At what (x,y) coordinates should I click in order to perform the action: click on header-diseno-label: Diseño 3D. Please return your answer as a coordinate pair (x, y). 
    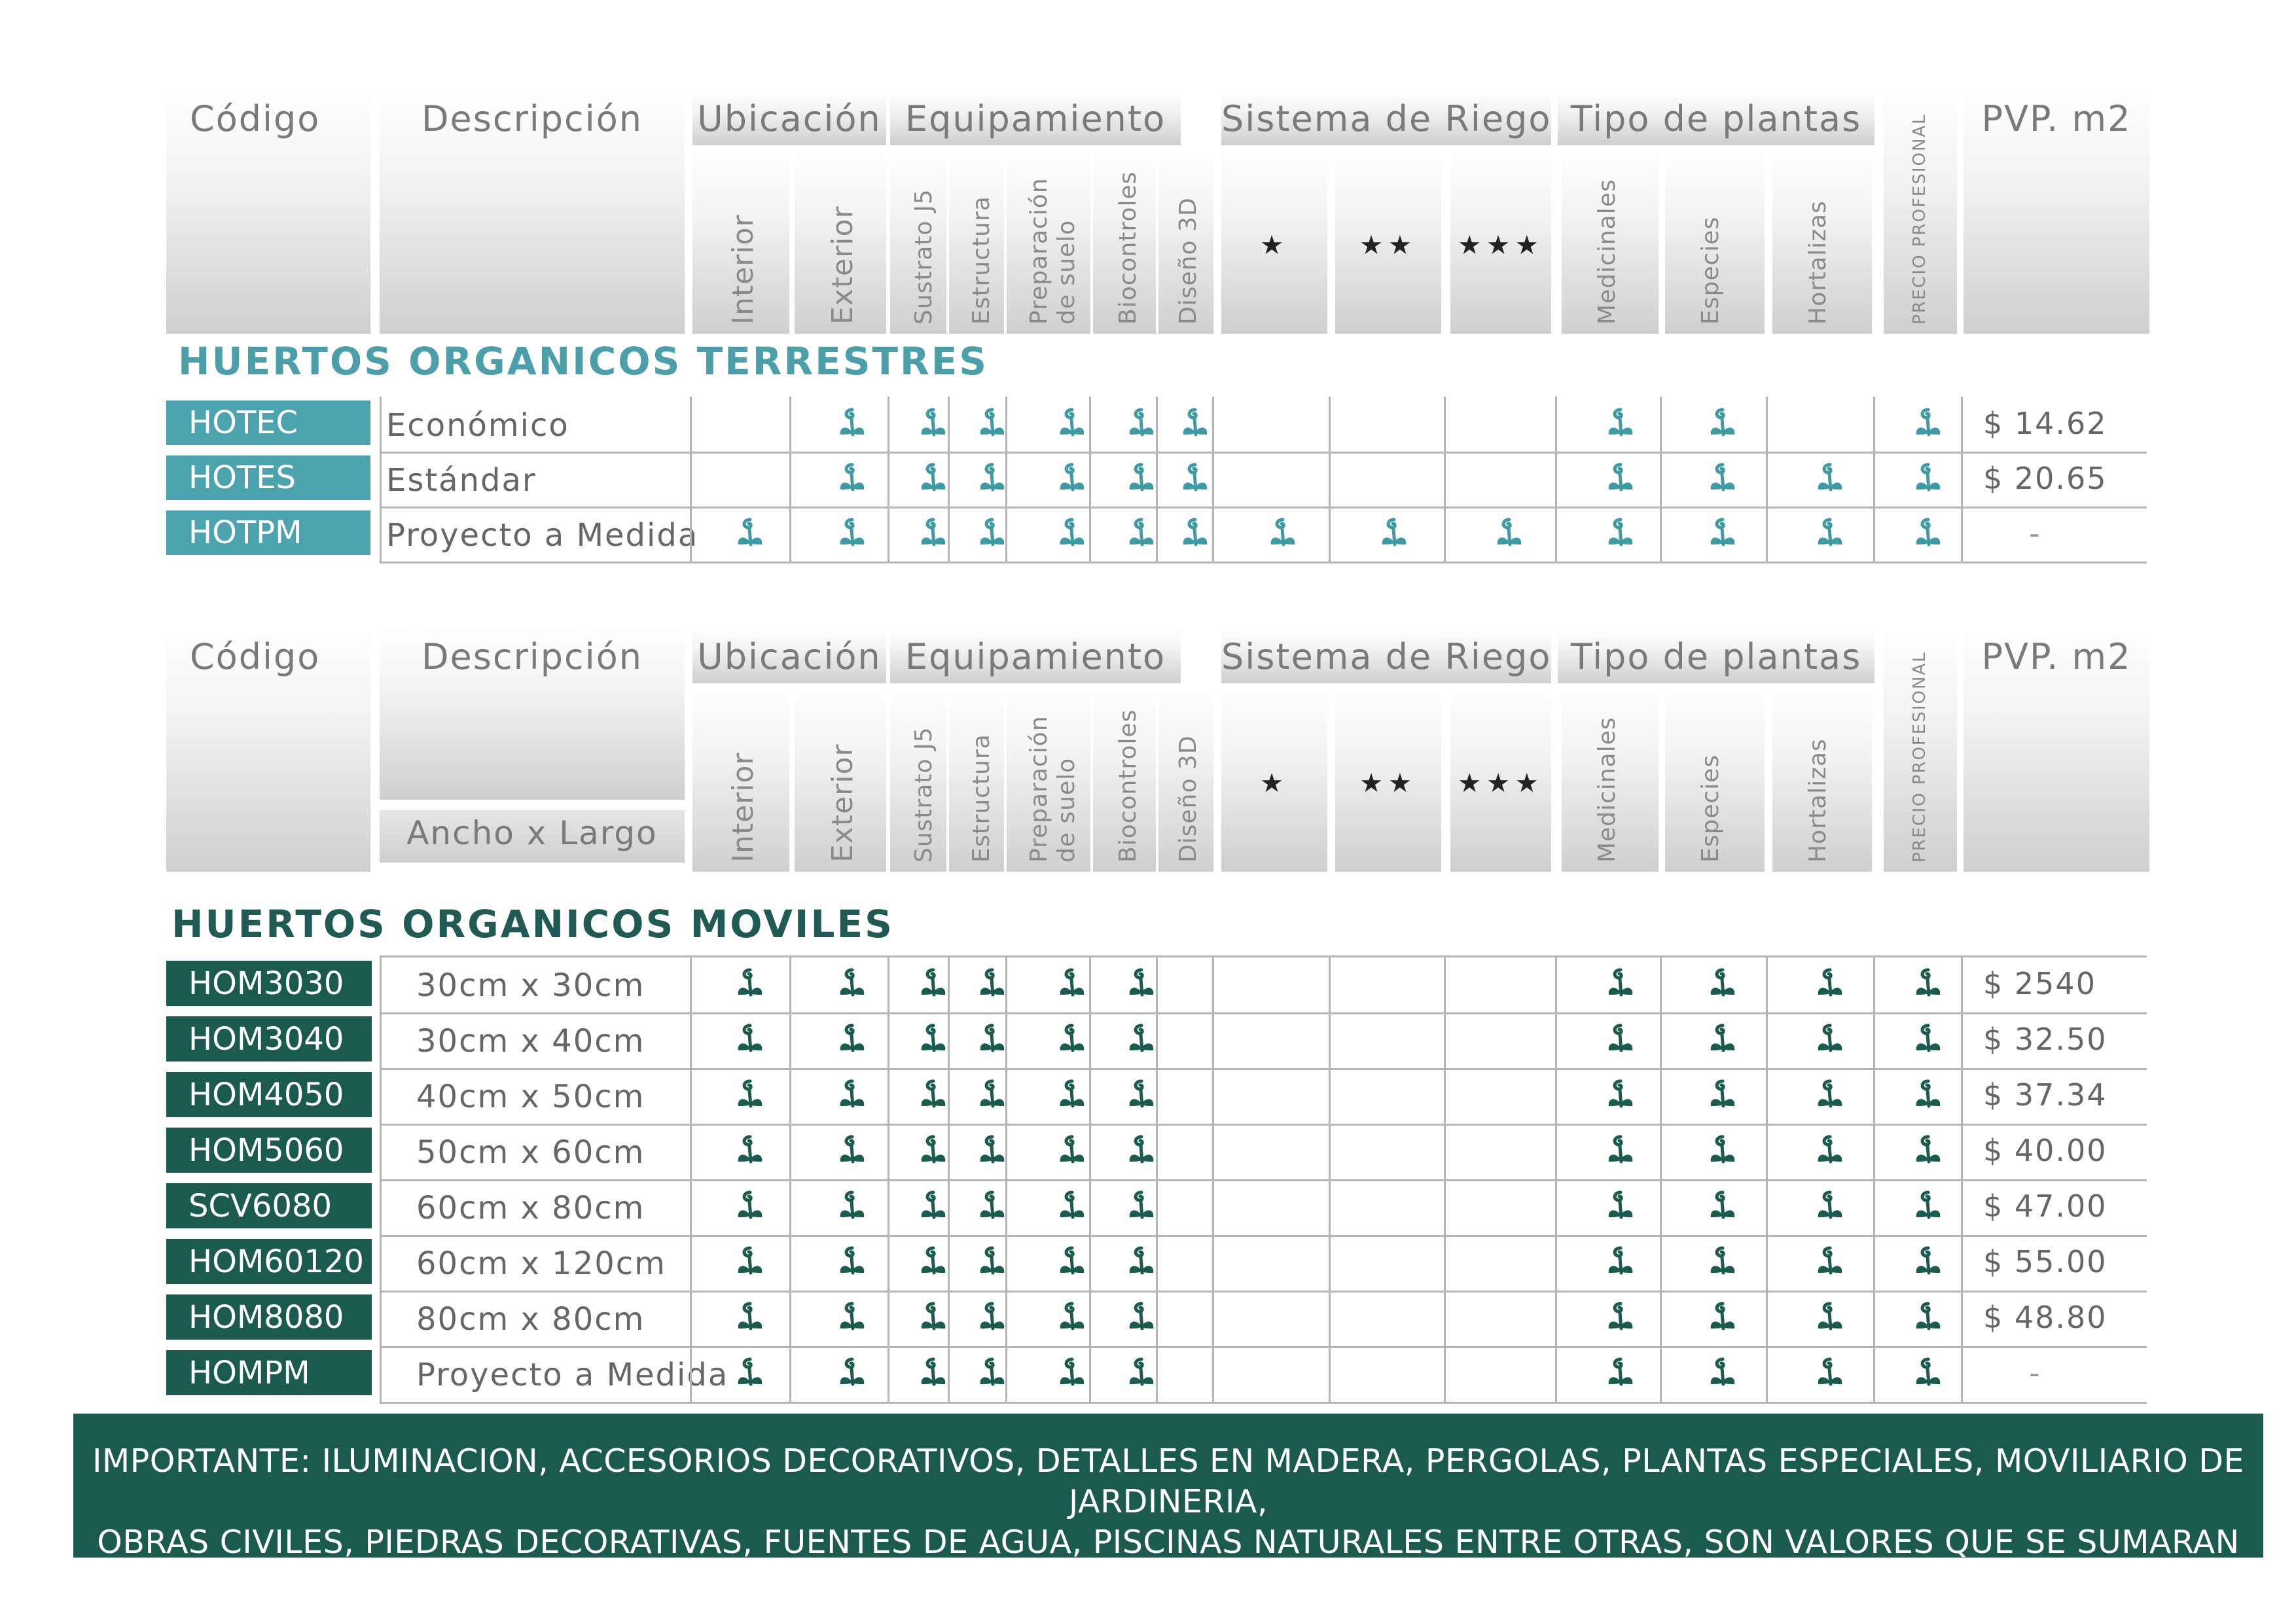
    Looking at the image, I should click on (1188, 261).